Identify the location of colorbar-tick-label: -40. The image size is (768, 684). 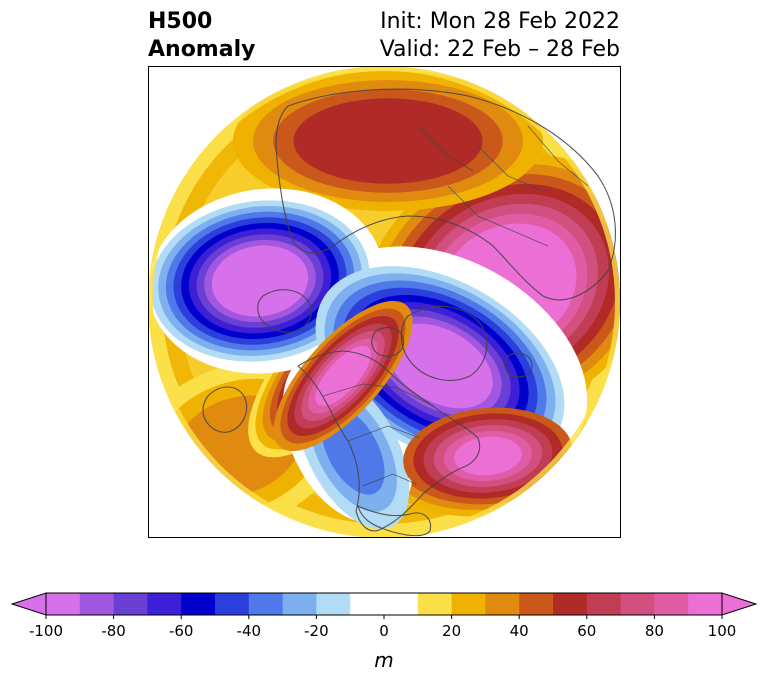
(249, 631).